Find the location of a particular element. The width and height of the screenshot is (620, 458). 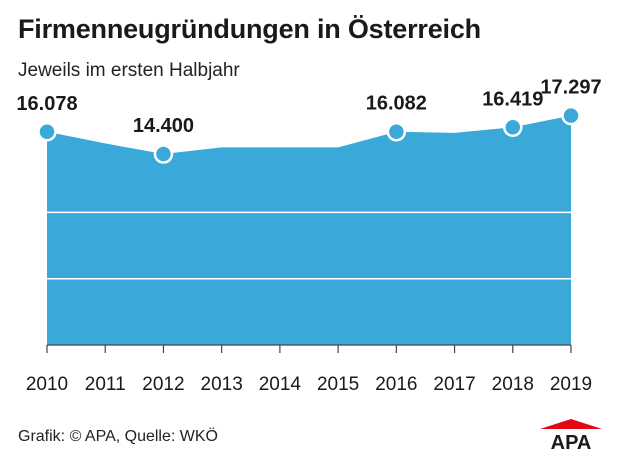

x-tick-label: 2012 is located at coordinates (163, 384).